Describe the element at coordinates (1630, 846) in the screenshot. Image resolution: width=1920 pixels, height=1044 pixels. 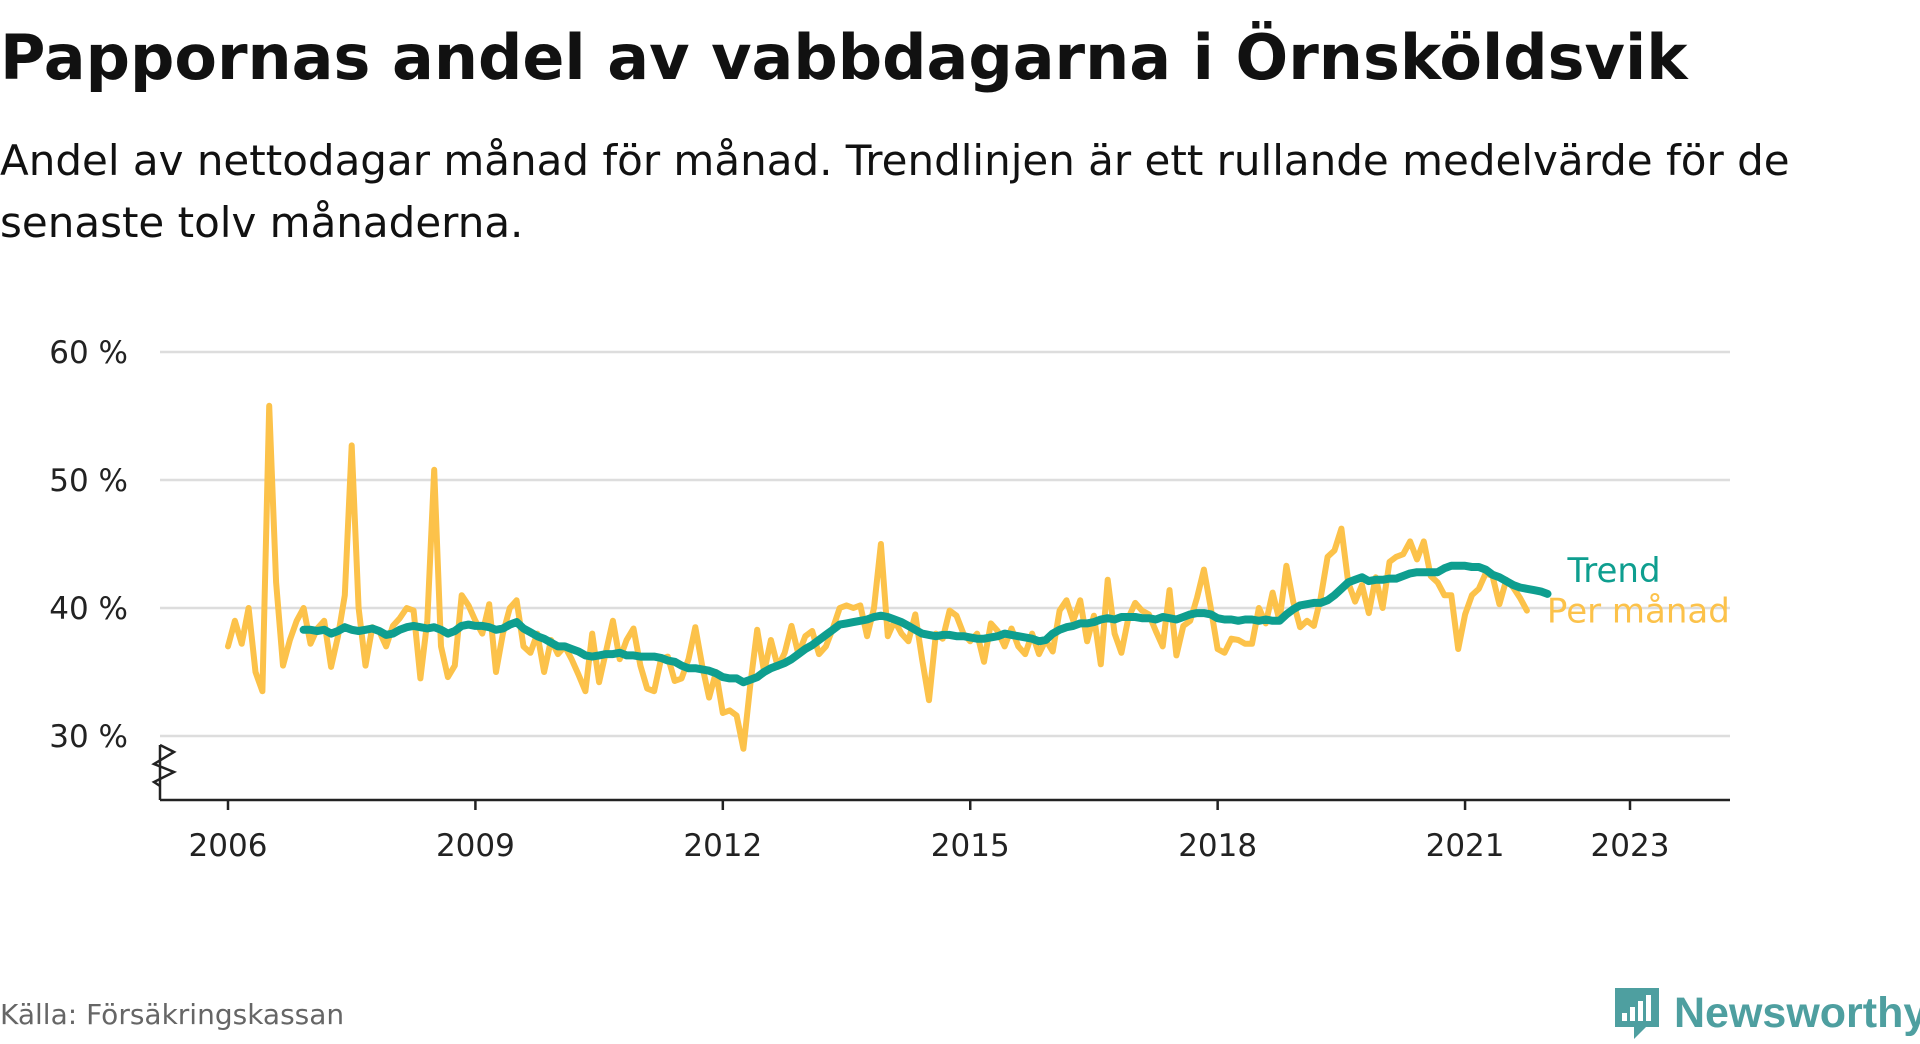
I see `x-tick-label: 2023` at that location.